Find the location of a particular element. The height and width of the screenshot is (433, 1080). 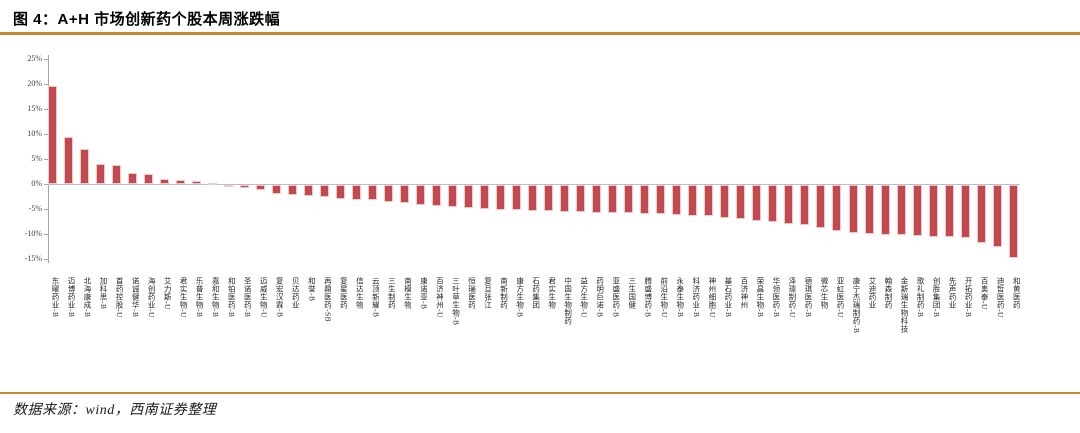

bar-和铂医药-B is located at coordinates (228, 186).